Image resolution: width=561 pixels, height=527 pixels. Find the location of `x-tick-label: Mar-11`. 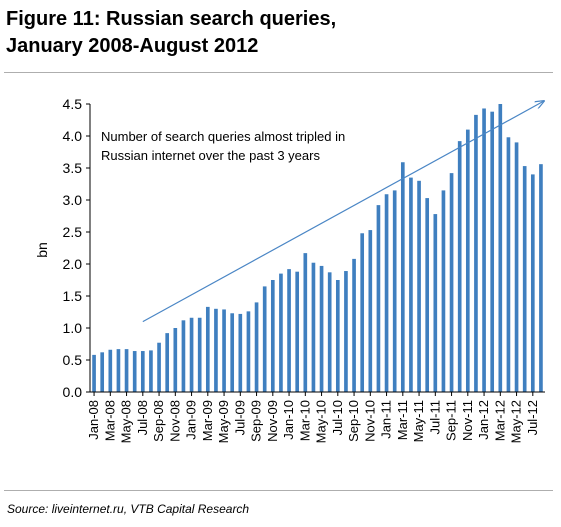

x-tick-label: Mar-11 is located at coordinates (402, 420).